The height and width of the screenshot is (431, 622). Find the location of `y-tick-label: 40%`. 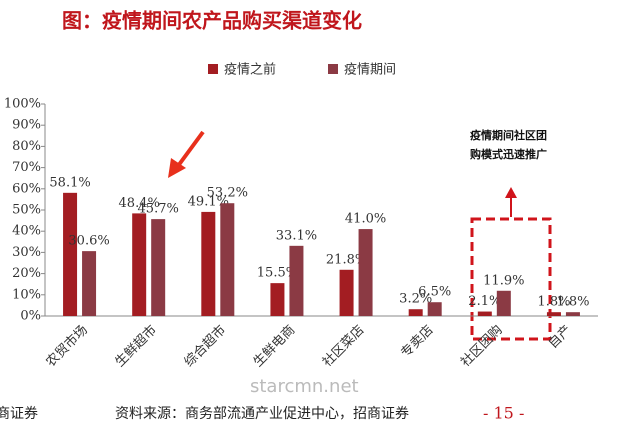

y-tick-label: 40% is located at coordinates (26, 231).